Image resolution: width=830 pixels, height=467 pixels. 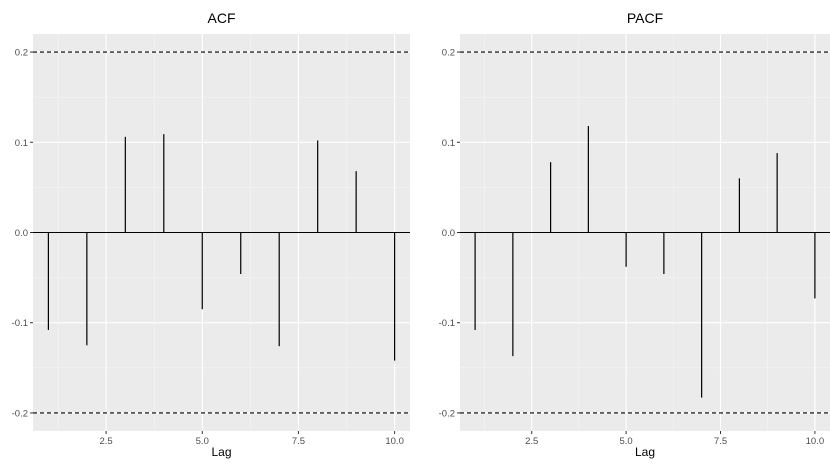 What do you see at coordinates (448, 143) in the screenshot?
I see `chart2-y-tick-label-0-1: 0.1` at bounding box center [448, 143].